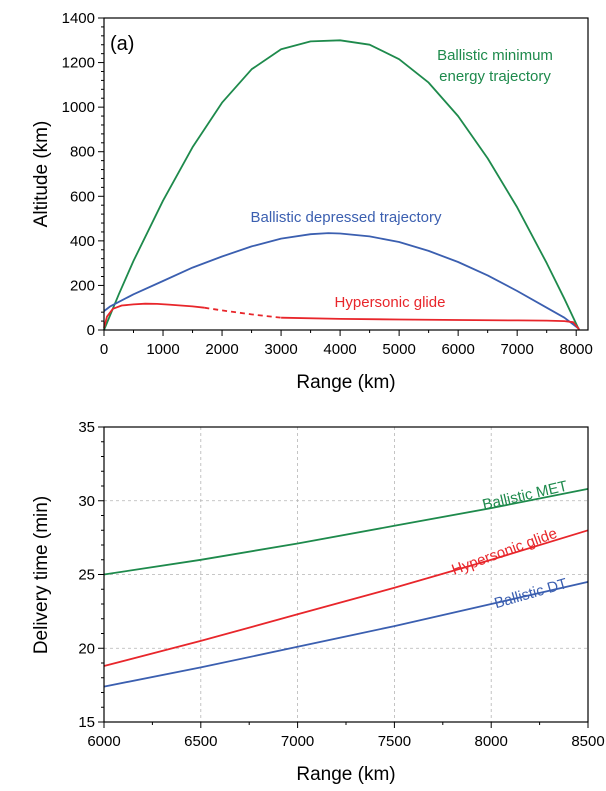 The height and width of the screenshot is (791, 606). Describe the element at coordinates (78, 18) in the screenshot. I see `y-tick-label: 1400` at that location.